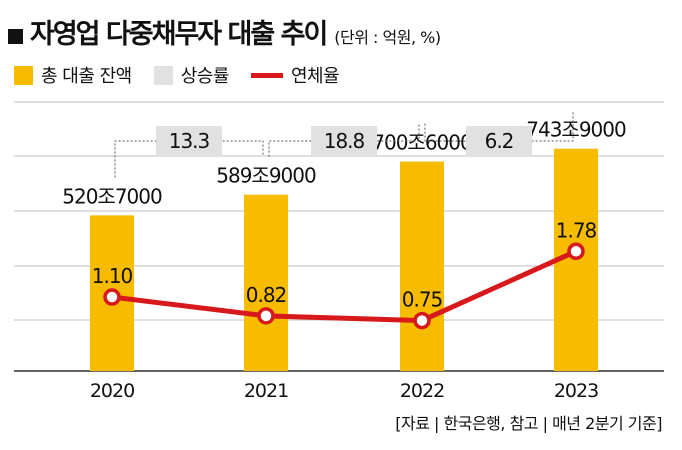 This screenshot has height=450, width=682. What do you see at coordinates (422, 300) in the screenshot?
I see `delinquency-label-2022: 0.75` at bounding box center [422, 300].